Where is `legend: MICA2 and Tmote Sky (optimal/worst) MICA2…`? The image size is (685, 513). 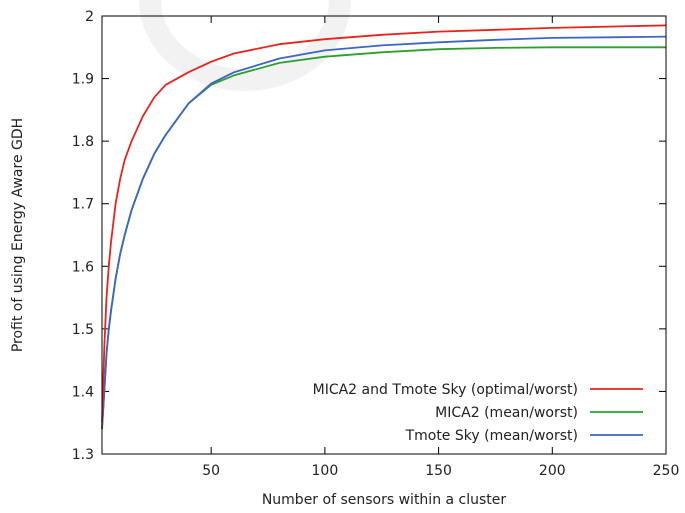
legend: MICA2 and Tmote Sky (optimal/worst) MICA2… is located at coordinates (478, 413).